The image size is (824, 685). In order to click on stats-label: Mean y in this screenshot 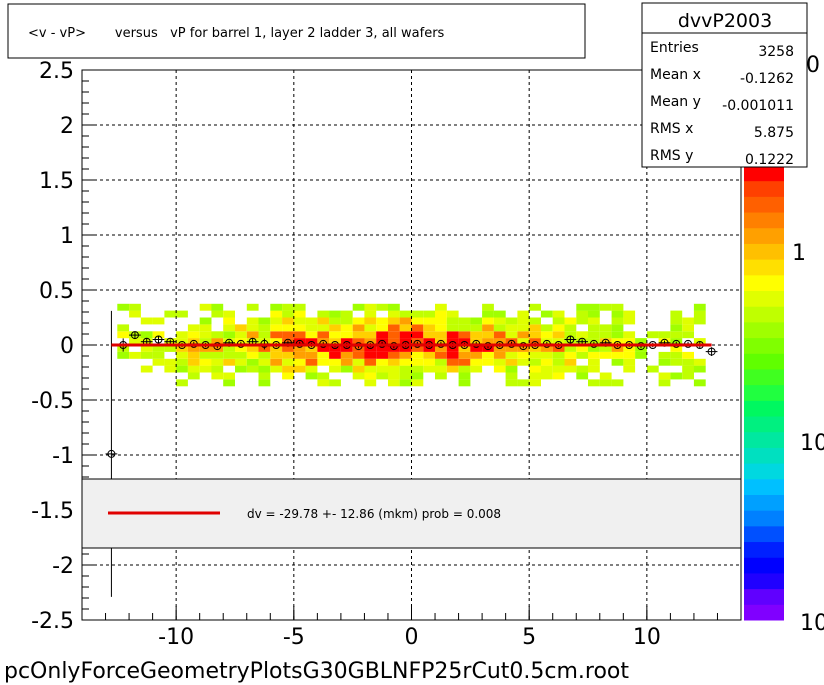, I will do `click(675, 102)`.